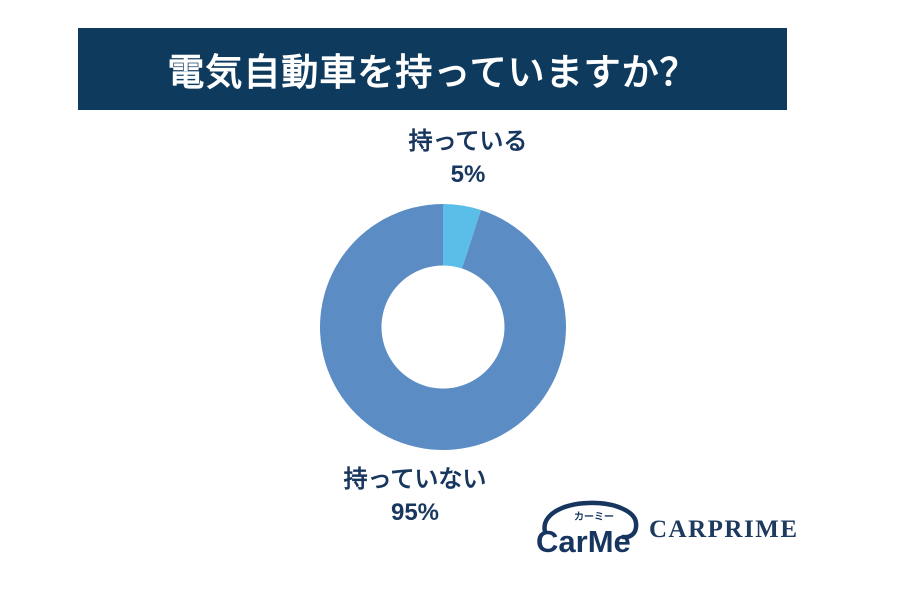  I want to click on carme-logo: カーミー CarMe, so click(587, 528).